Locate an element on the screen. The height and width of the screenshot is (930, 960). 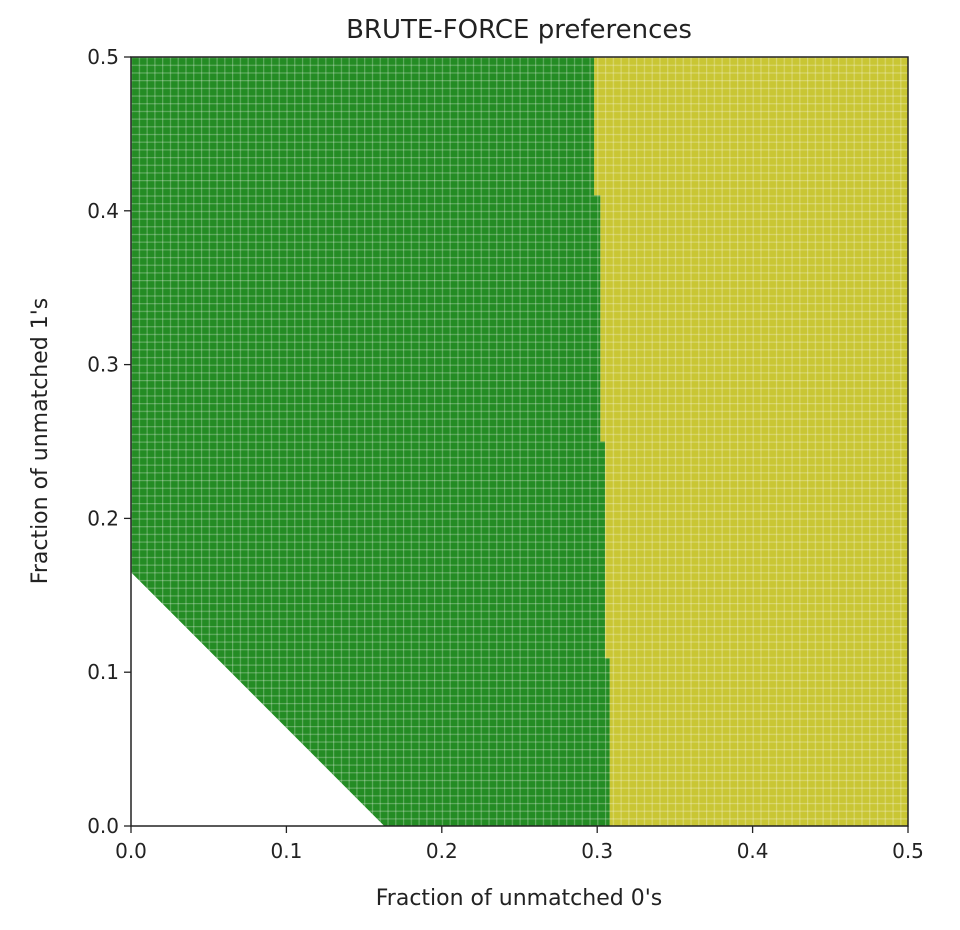
y-tick-label: 0.2 is located at coordinates (103, 518).